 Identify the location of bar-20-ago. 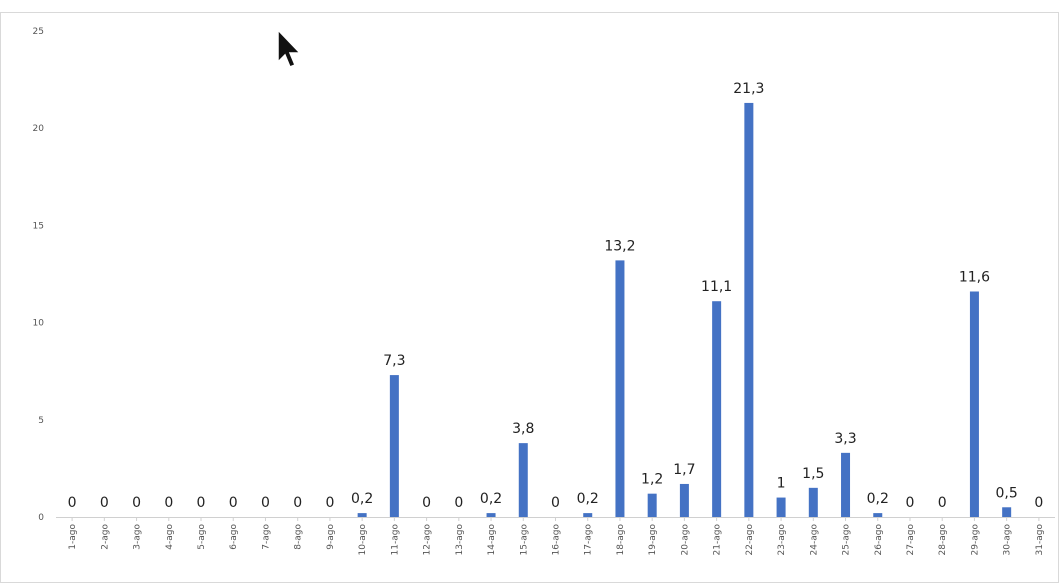
(684, 500).